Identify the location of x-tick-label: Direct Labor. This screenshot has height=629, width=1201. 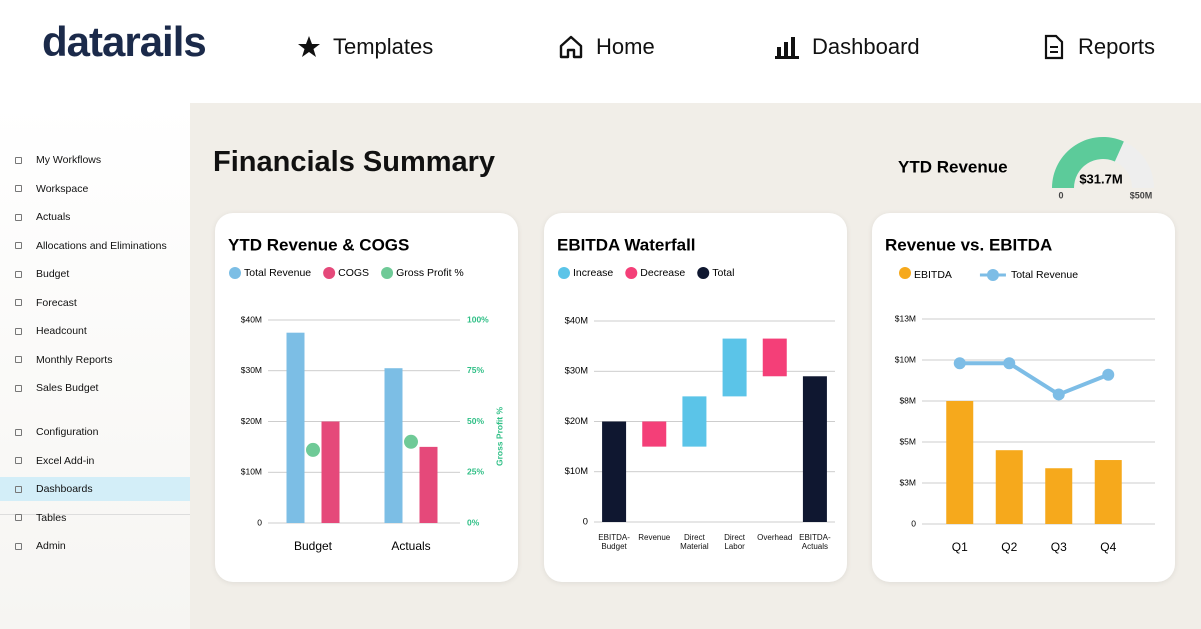
(735, 542).